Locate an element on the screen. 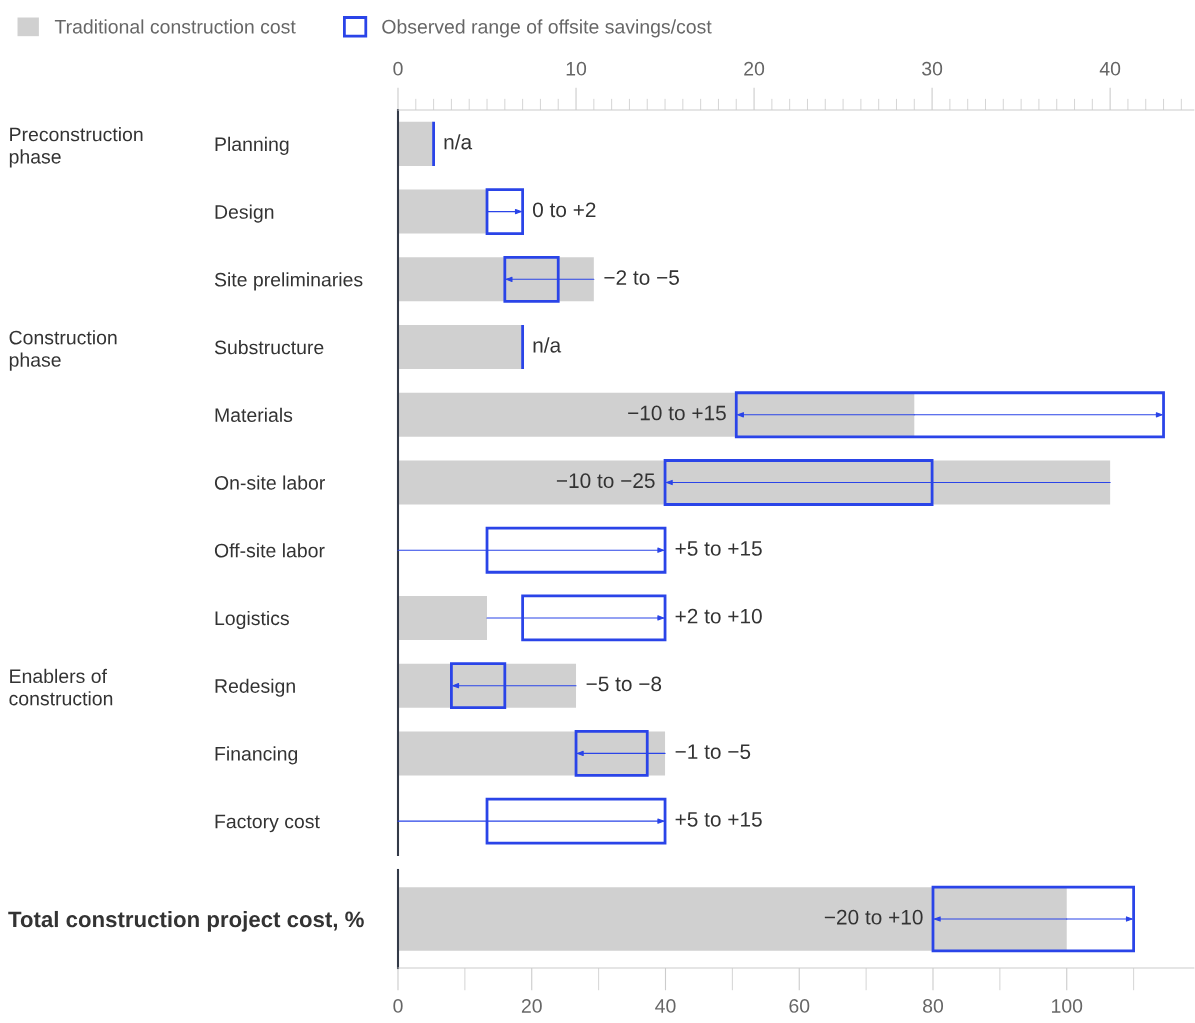 The image size is (1195, 1023). y-tick-label: Logistics is located at coordinates (252, 620).